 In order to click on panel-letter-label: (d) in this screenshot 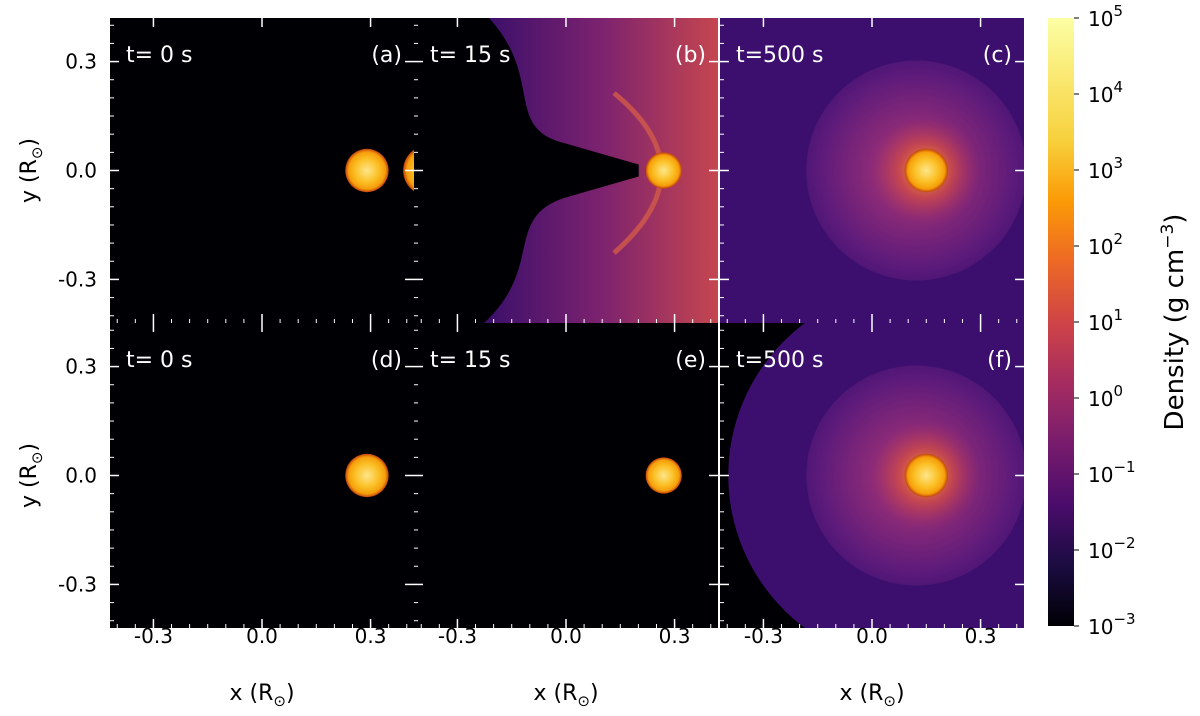, I will do `click(386, 360)`.